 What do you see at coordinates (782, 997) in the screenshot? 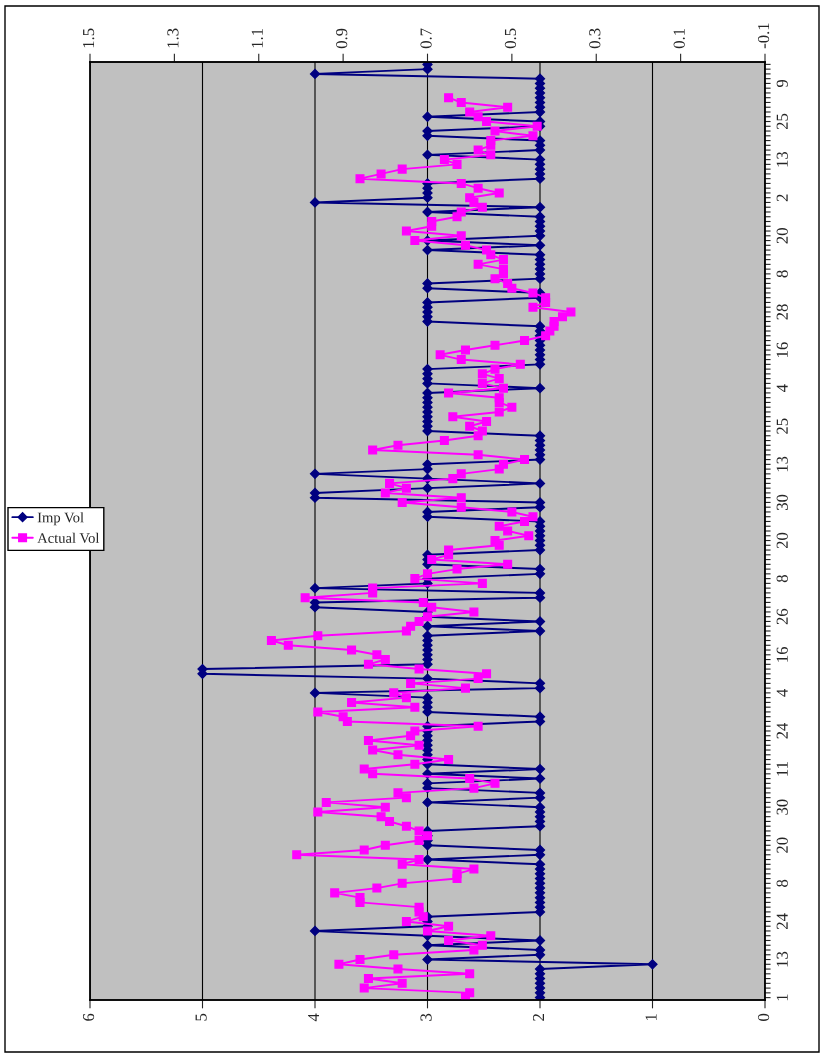
I see `y-tick-label: 1` at bounding box center [782, 997].